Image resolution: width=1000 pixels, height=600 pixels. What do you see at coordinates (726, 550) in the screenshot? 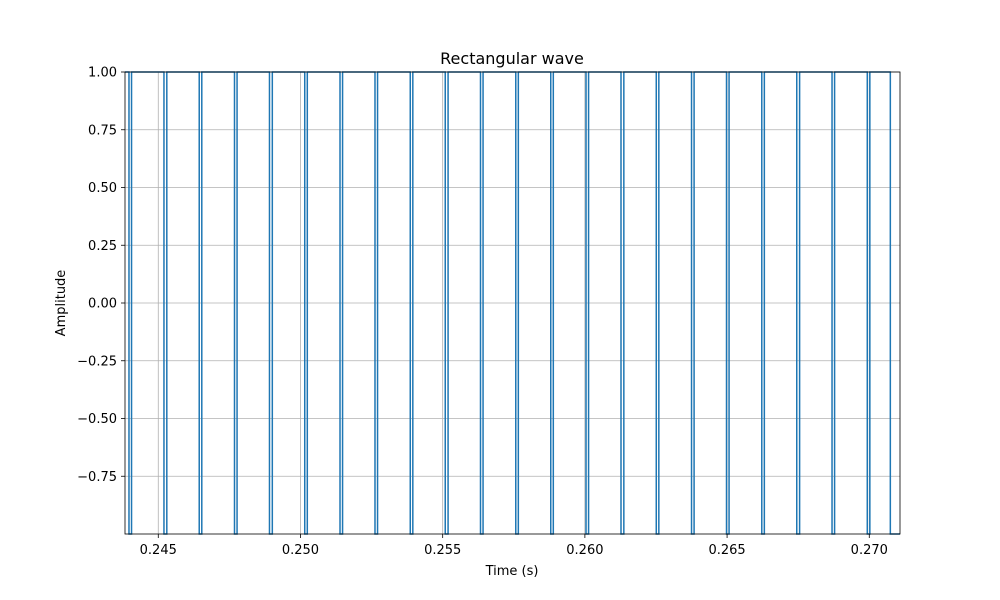
I see `x-tick-label: 0.265` at bounding box center [726, 550].